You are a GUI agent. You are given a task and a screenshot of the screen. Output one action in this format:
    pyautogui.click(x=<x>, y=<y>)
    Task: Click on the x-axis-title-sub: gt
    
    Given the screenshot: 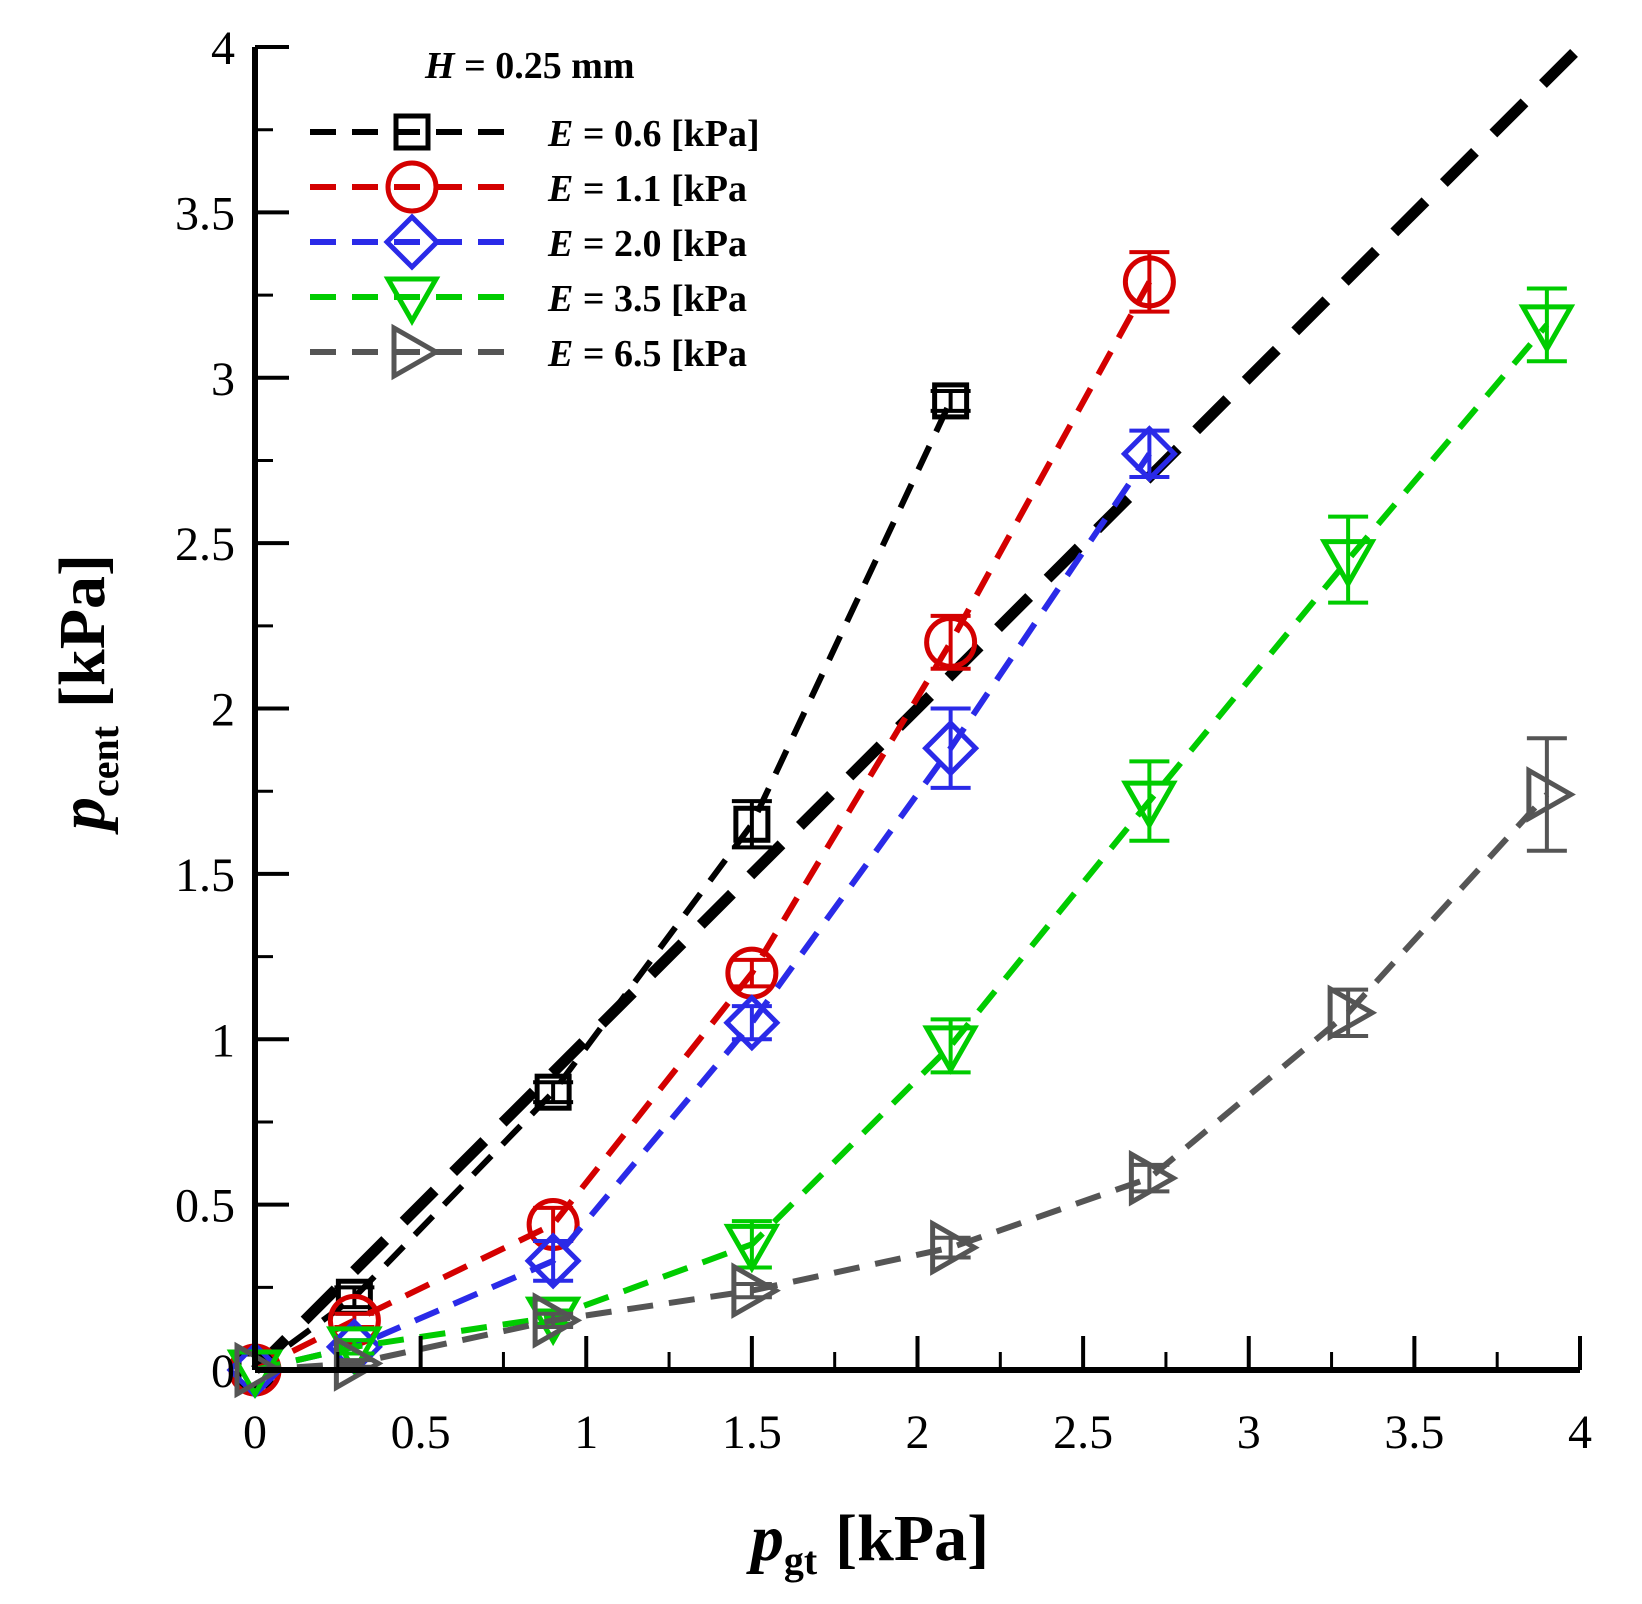 What is the action you would take?
    pyautogui.click(x=801, y=1560)
    